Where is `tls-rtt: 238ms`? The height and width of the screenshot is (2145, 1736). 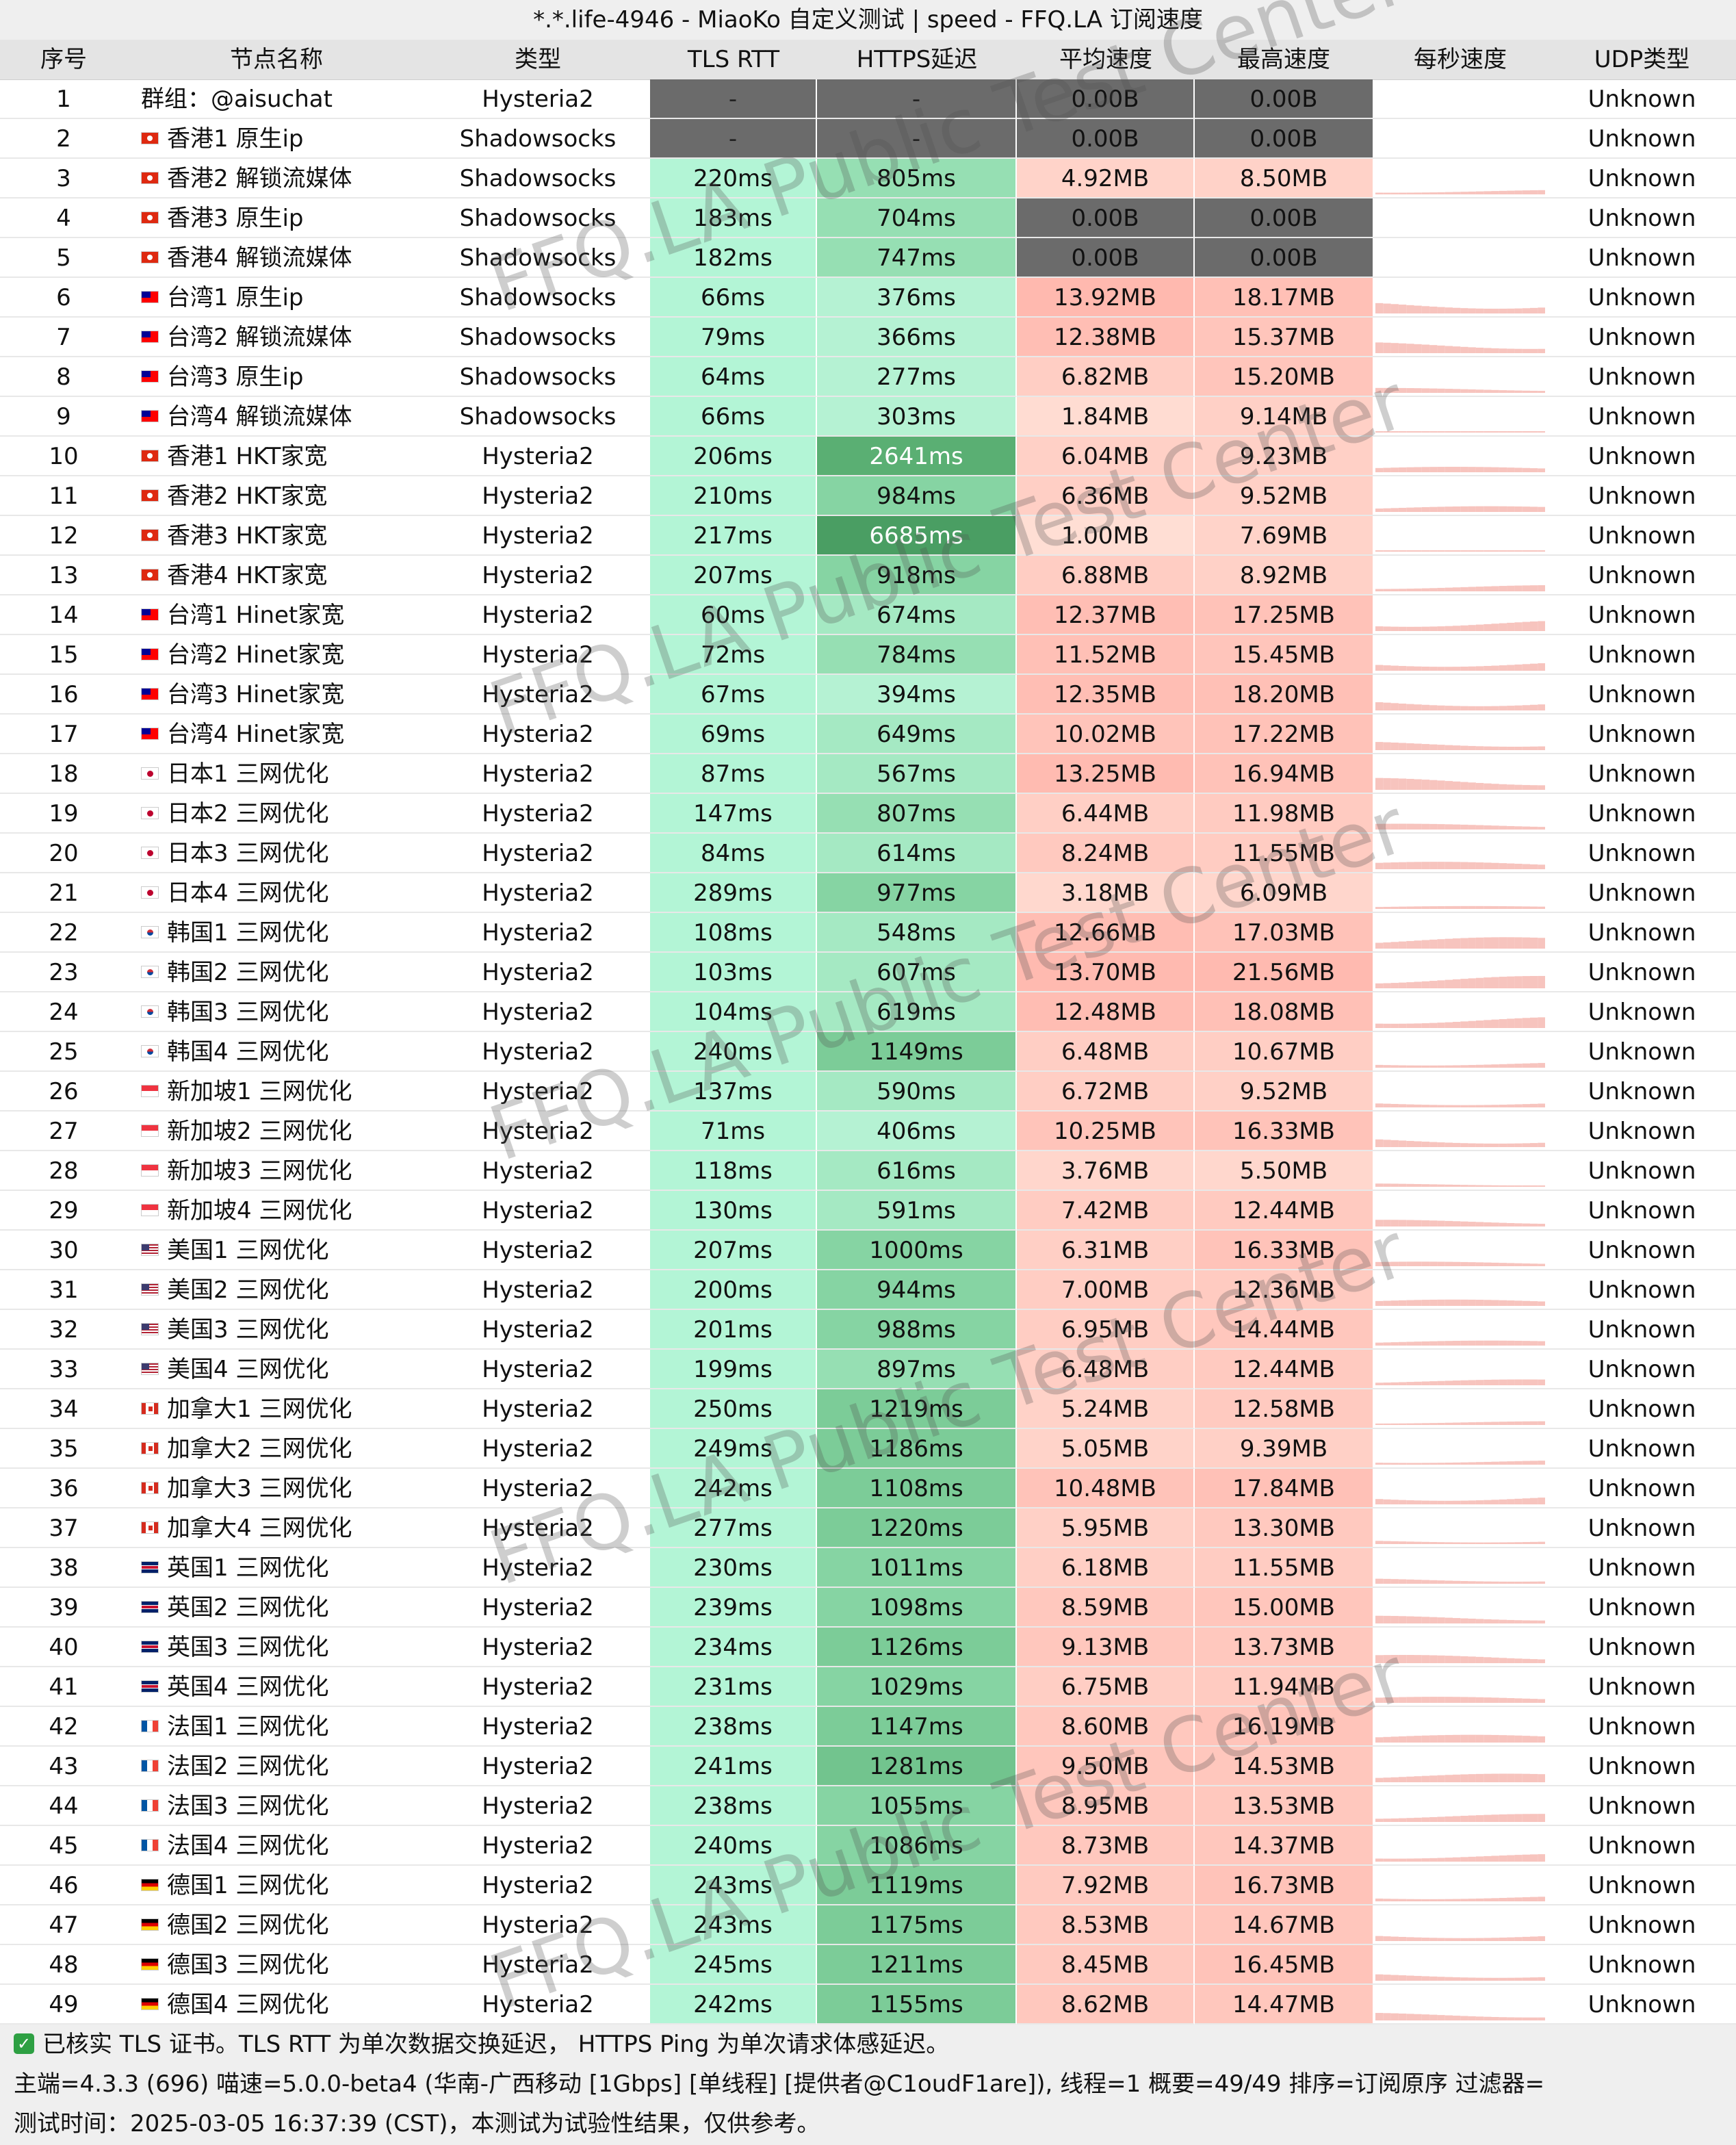 tls-rtt: 238ms is located at coordinates (733, 1806).